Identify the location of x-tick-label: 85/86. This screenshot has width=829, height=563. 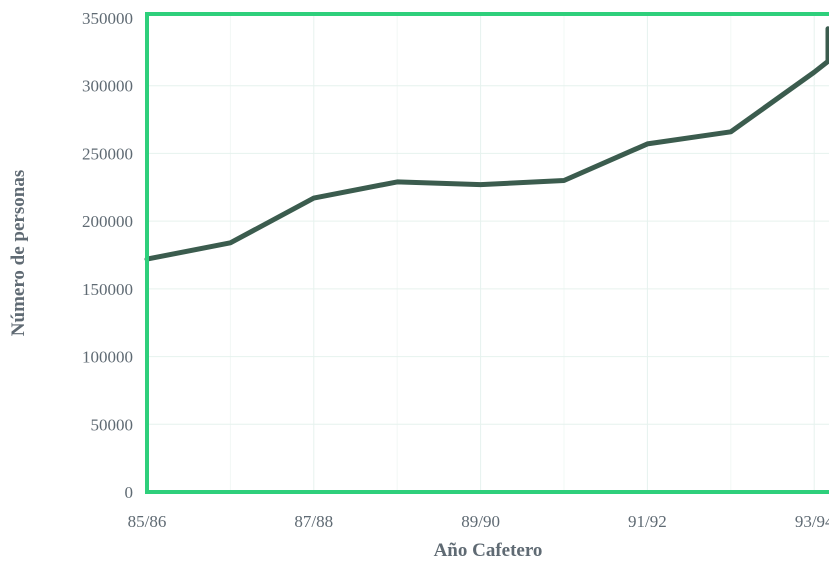
(147, 521).